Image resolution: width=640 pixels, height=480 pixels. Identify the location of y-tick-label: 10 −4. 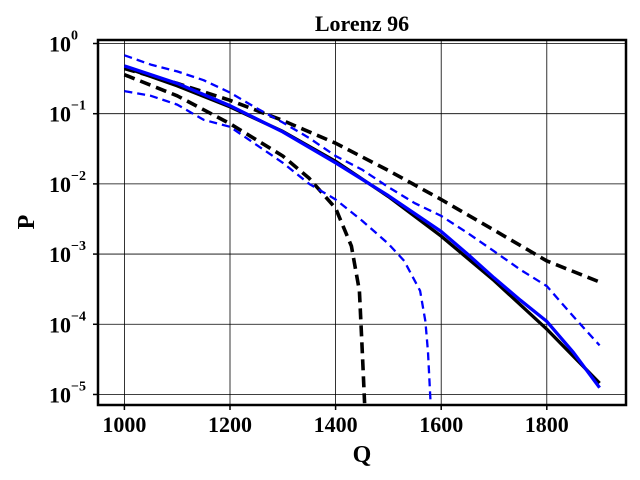
(67, 323).